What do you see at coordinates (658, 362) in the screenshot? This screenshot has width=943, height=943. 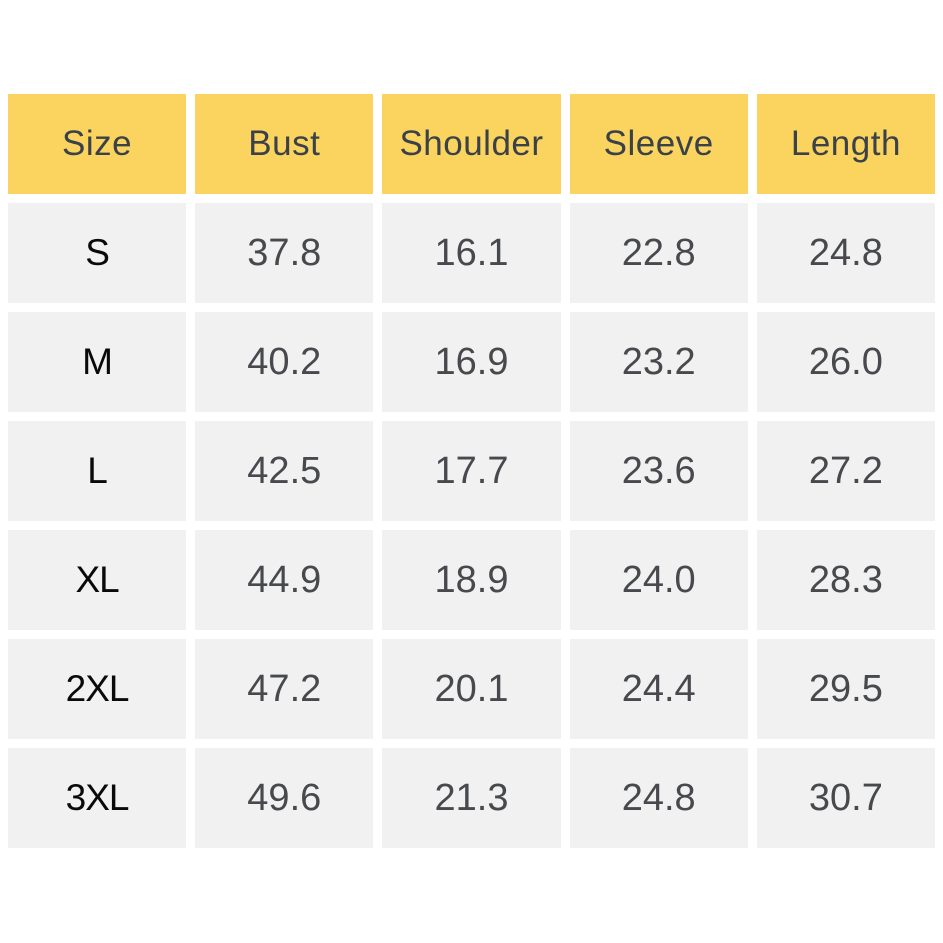 I see `sleeve-value-m: 23.2` at bounding box center [658, 362].